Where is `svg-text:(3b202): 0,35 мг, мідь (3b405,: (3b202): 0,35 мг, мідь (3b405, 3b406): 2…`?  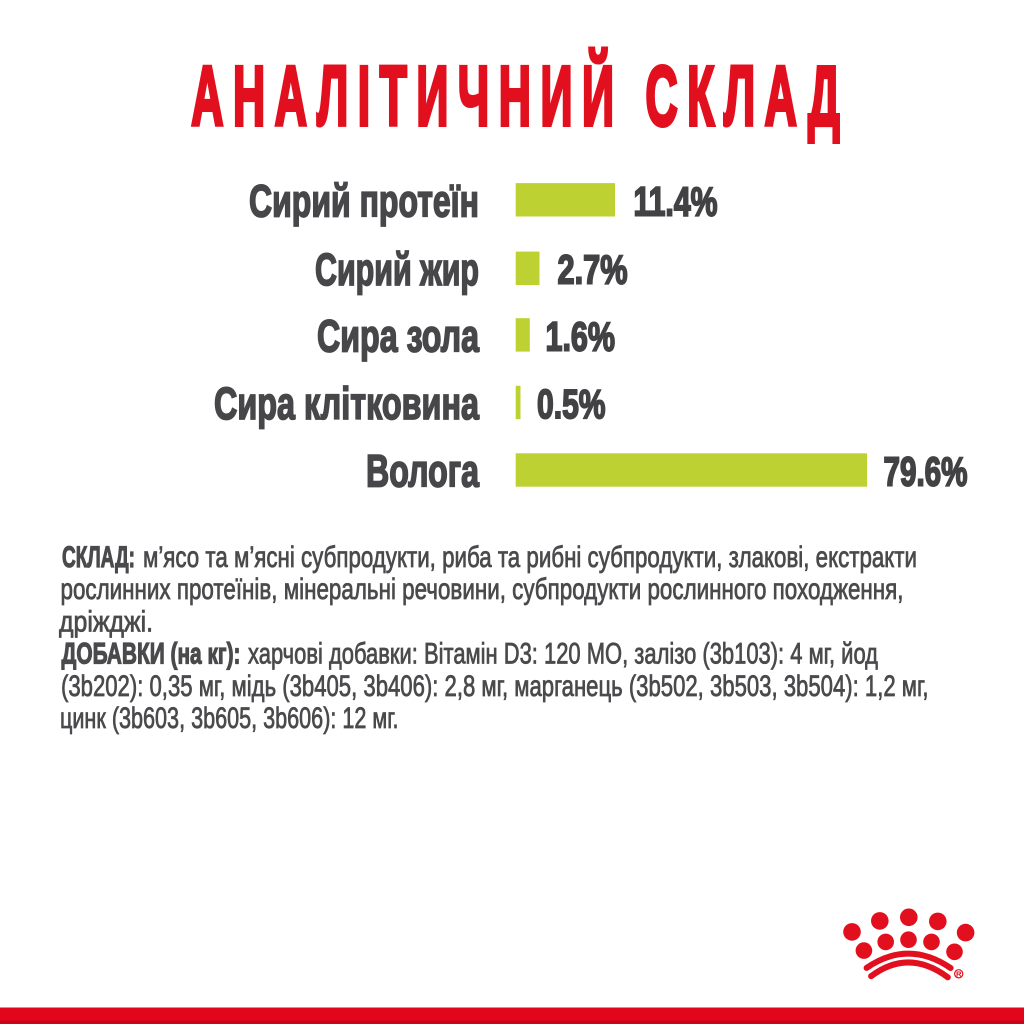 svg-text:(3b202): 0,35 мг, мідь (3b405,: (3b202): 0,35 мг, мідь (3b405, 3b406): 2… is located at coordinates (495, 686).